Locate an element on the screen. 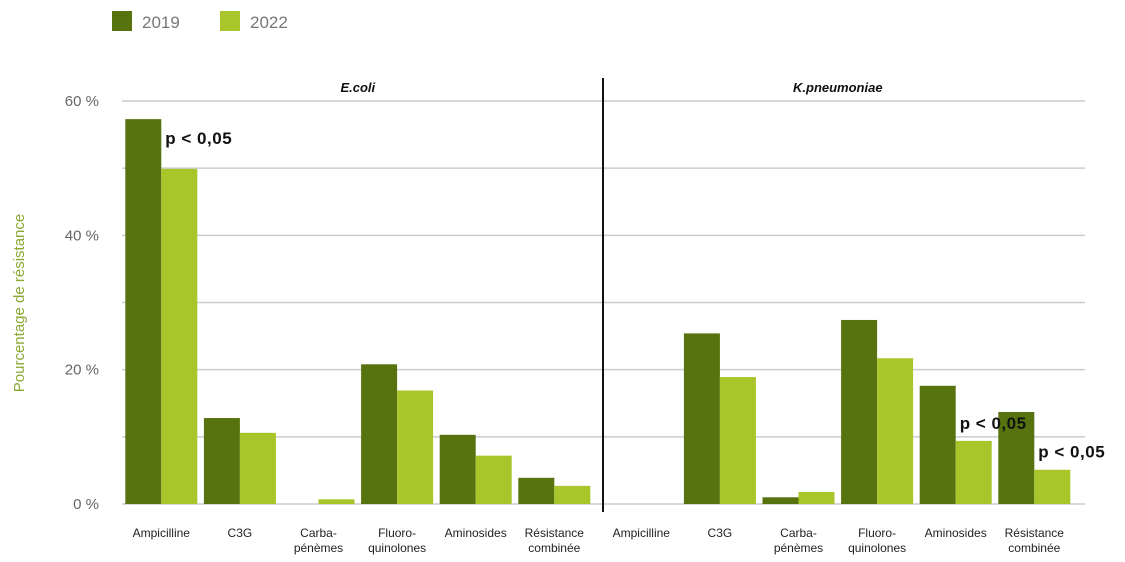 This screenshot has width=1125, height=562. legend-swatch-2022 is located at coordinates (230, 21).